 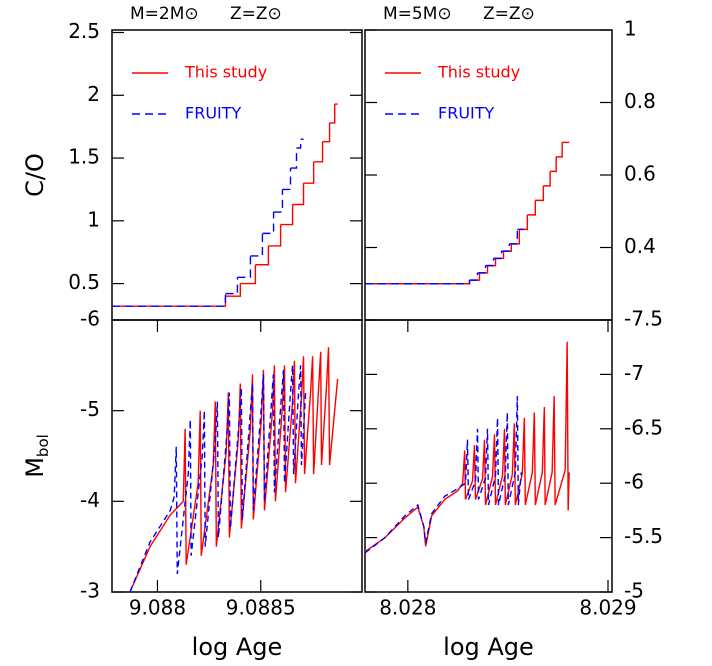 What do you see at coordinates (643, 427) in the screenshot?
I see `y-tick-label: -6.5` at bounding box center [643, 427].